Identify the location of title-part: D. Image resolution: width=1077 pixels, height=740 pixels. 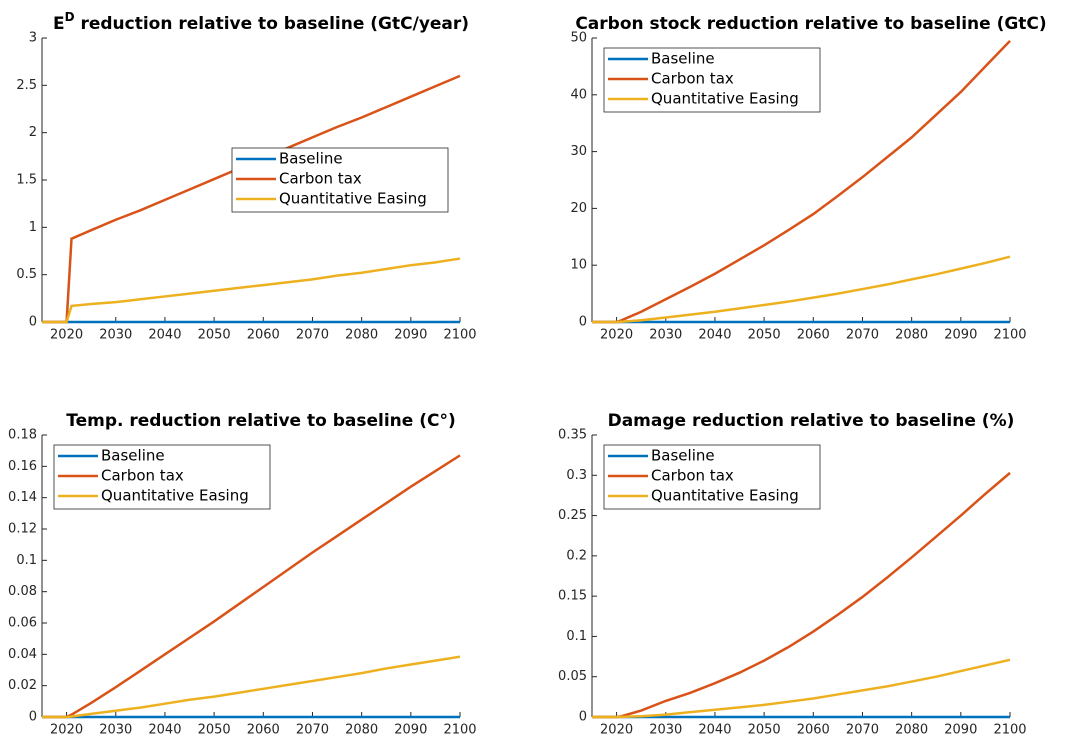
(70, 17).